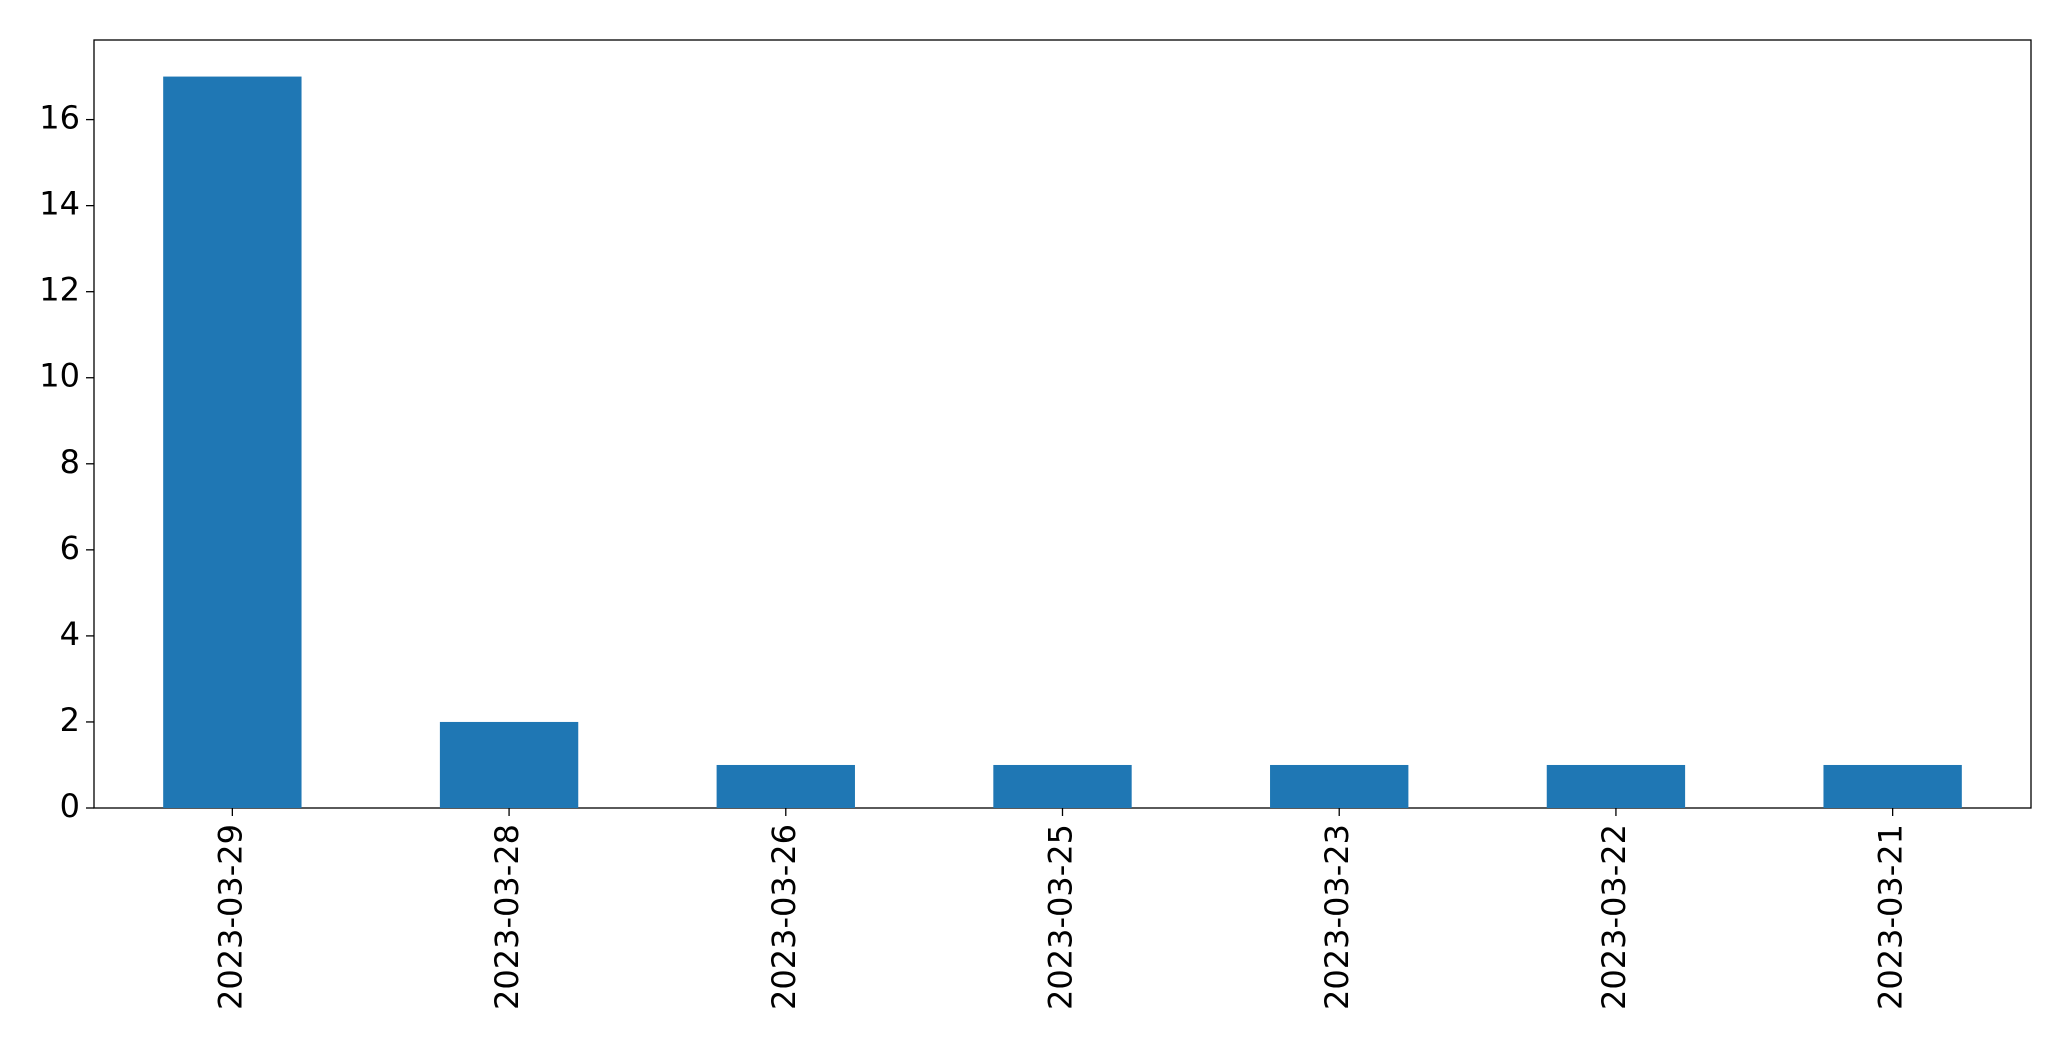 This screenshot has width=2071, height=1061. I want to click on y-tick-label: 12, so click(59, 290).